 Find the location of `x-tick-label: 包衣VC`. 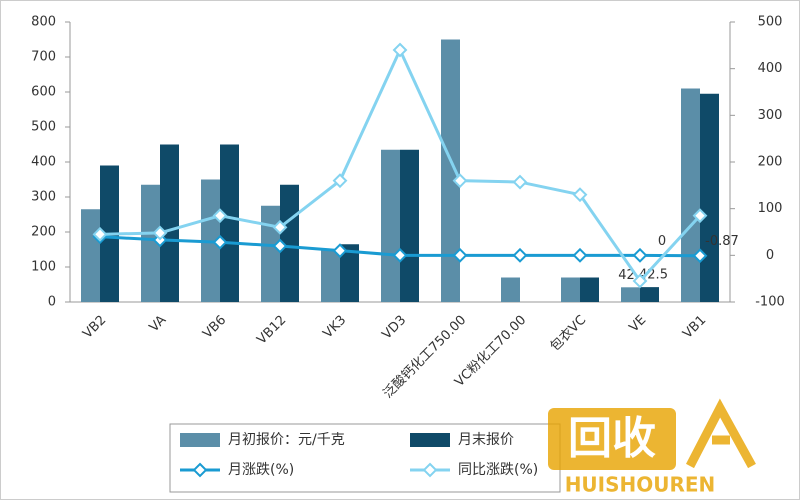

x-tick-label: 包衣VC is located at coordinates (568, 333).